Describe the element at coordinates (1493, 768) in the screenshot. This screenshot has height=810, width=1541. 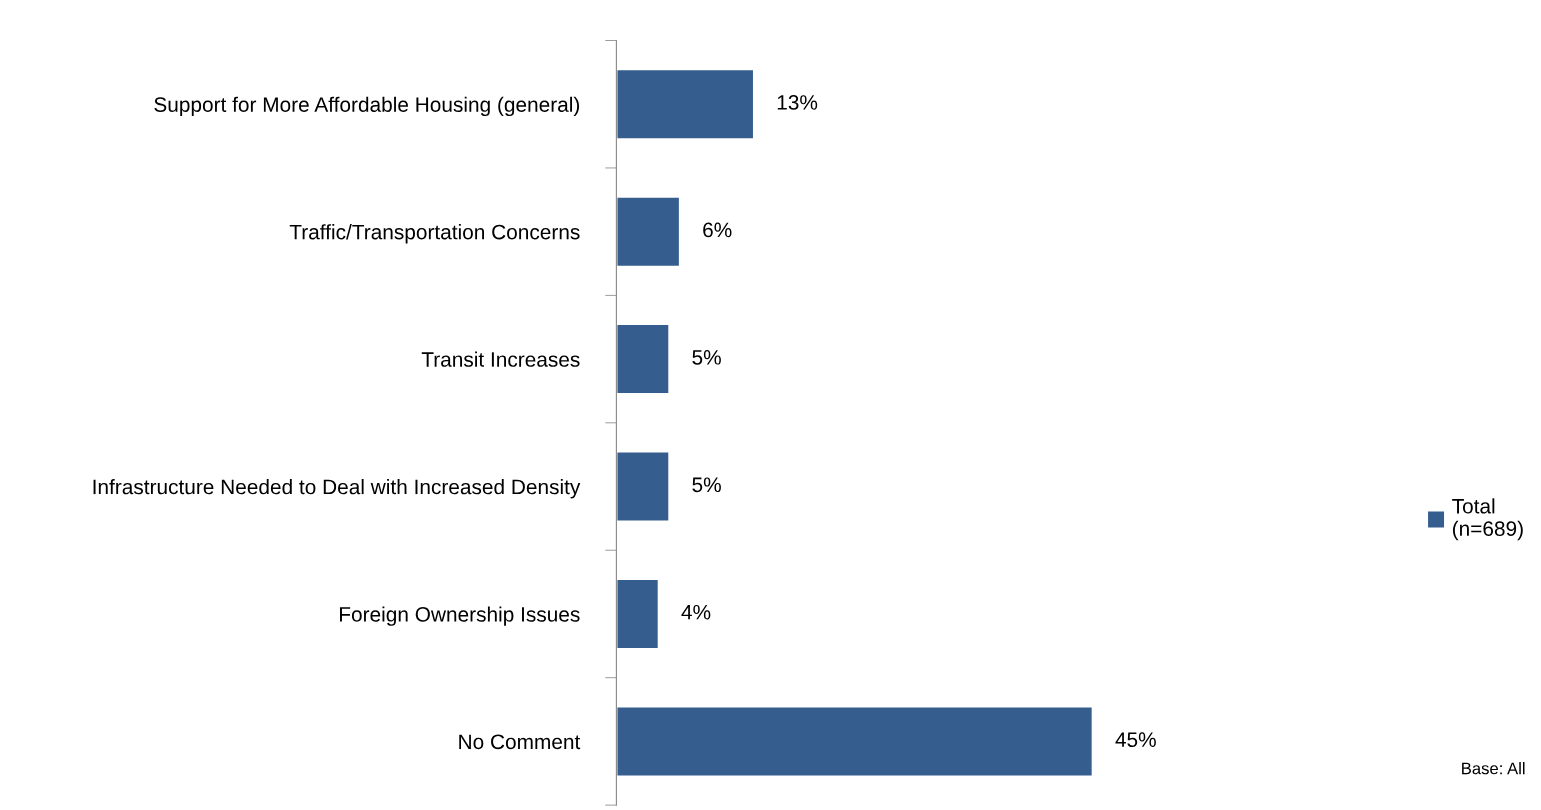
I see `text: Base: All` at that location.